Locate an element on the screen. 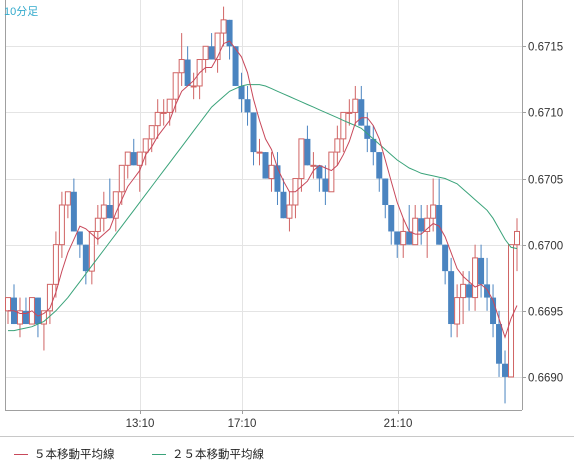 The height and width of the screenshot is (463, 574). x-tick-label: 21:10 is located at coordinates (398, 424).